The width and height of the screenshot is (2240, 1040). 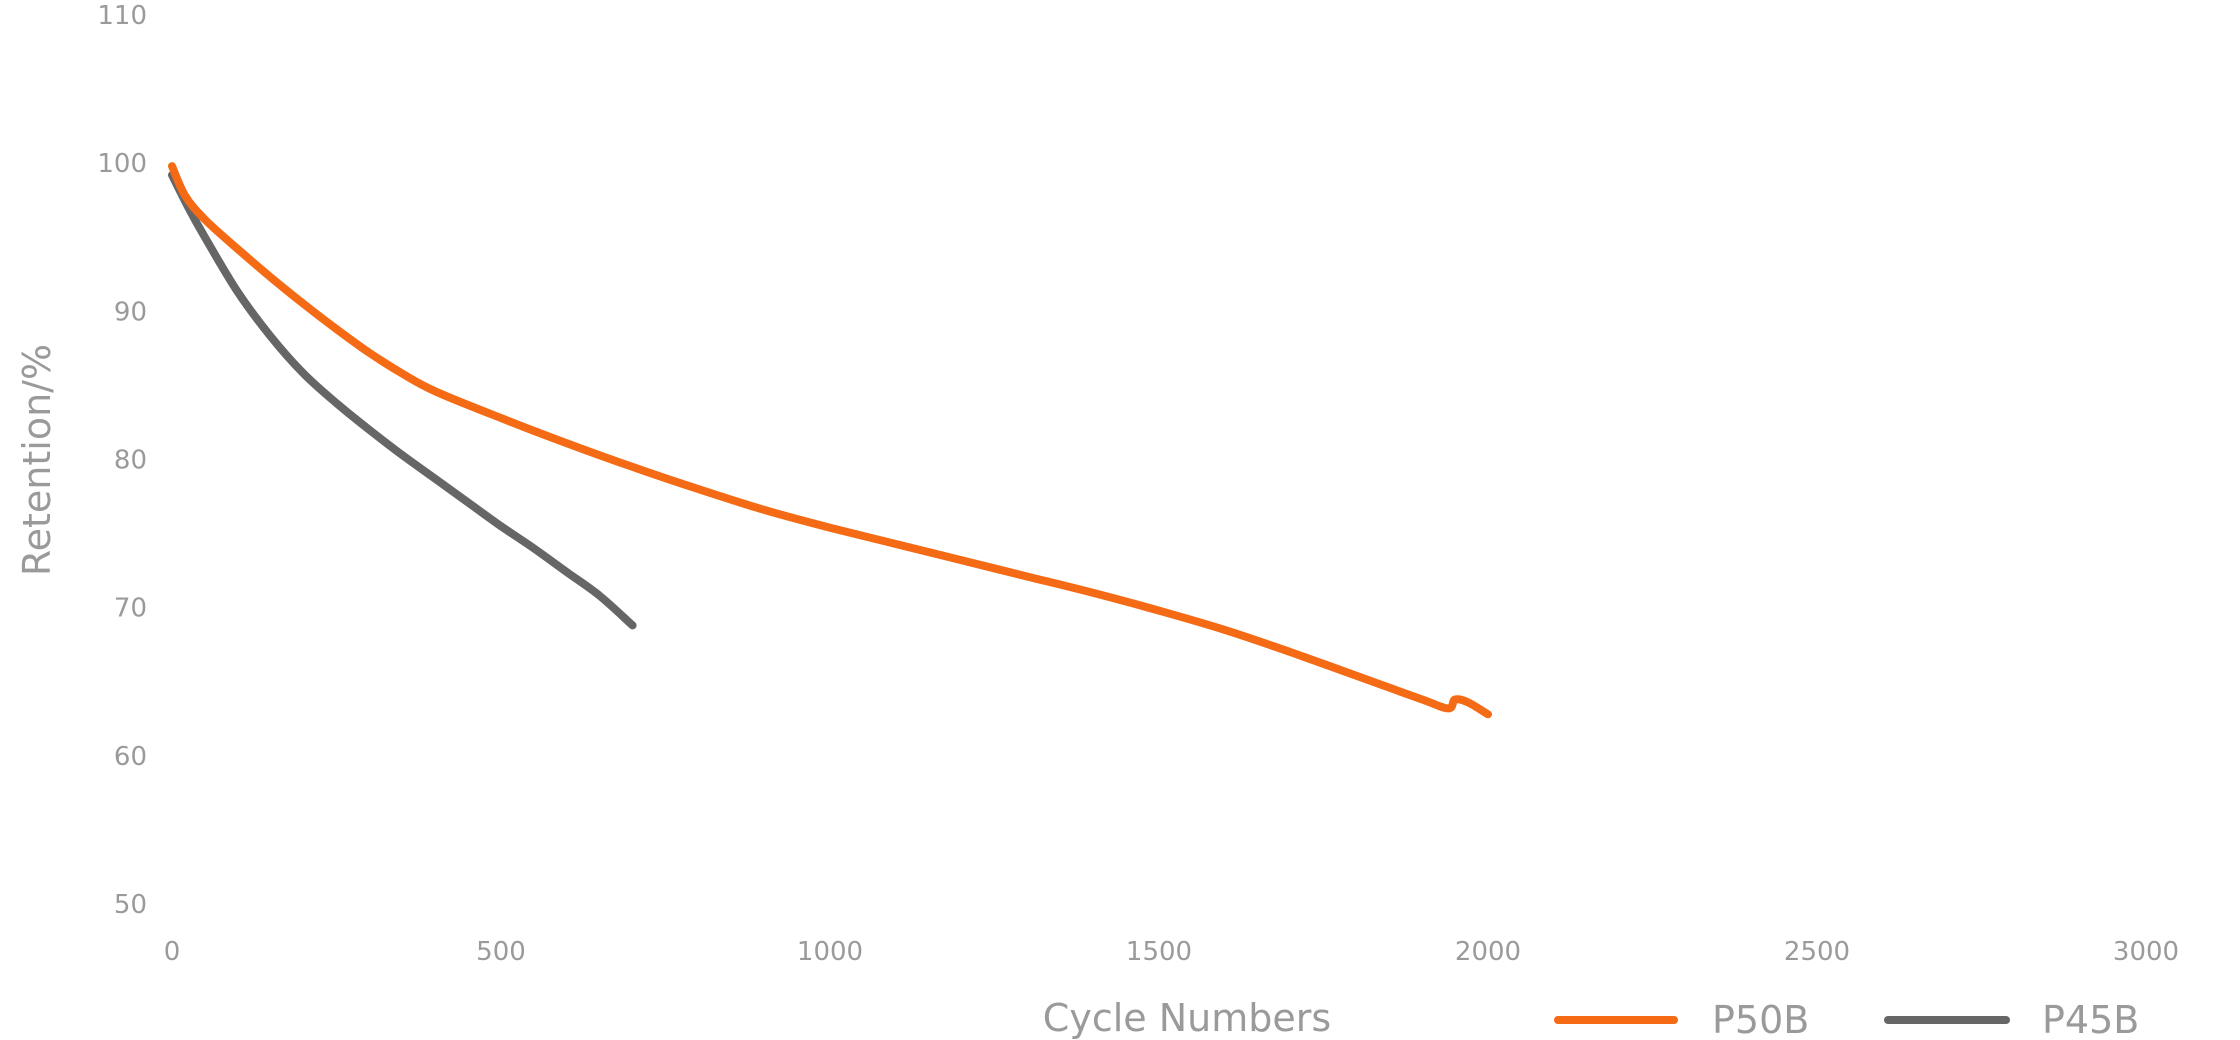 What do you see at coordinates (1187, 1018) in the screenshot?
I see `x-axis-title: Cycle Numbers` at bounding box center [1187, 1018].